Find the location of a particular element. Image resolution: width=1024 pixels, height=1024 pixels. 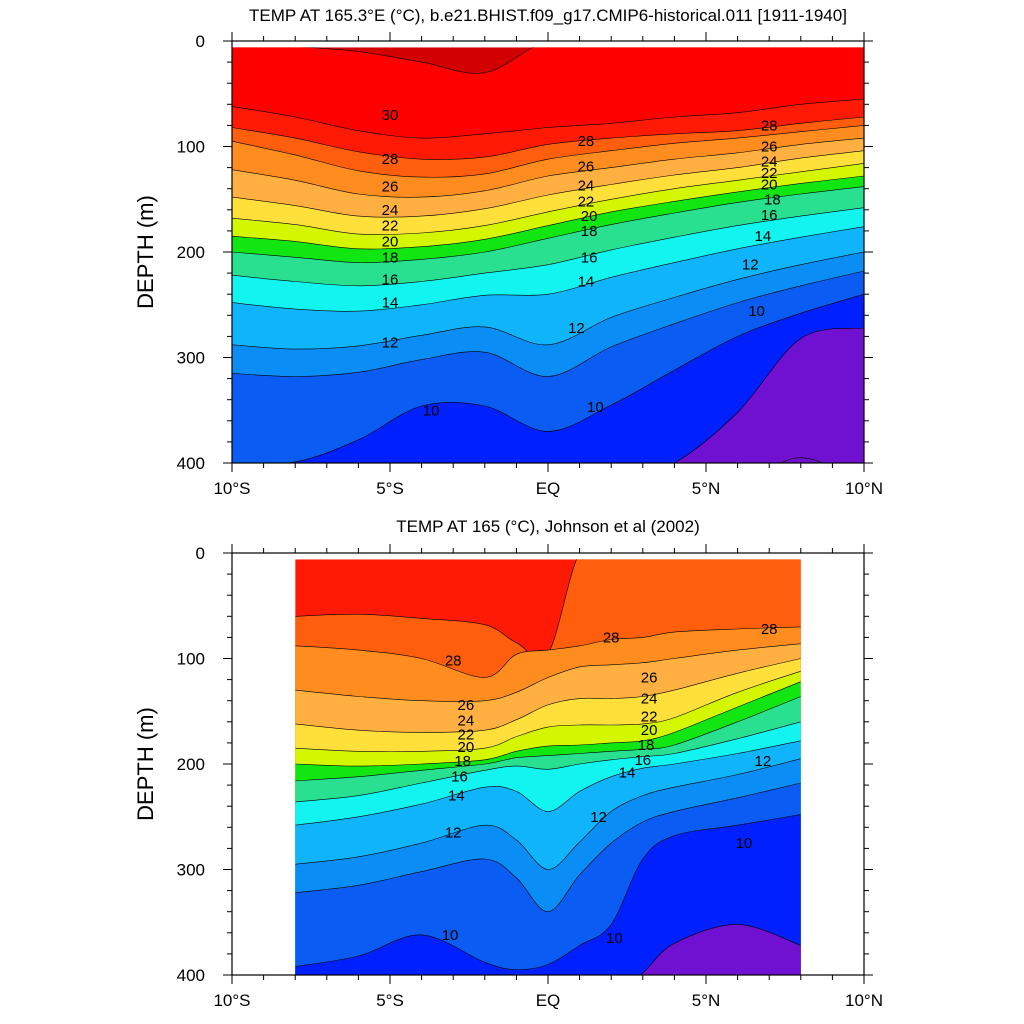

panel-1-x-tick-label: 5°N is located at coordinates (706, 1000).